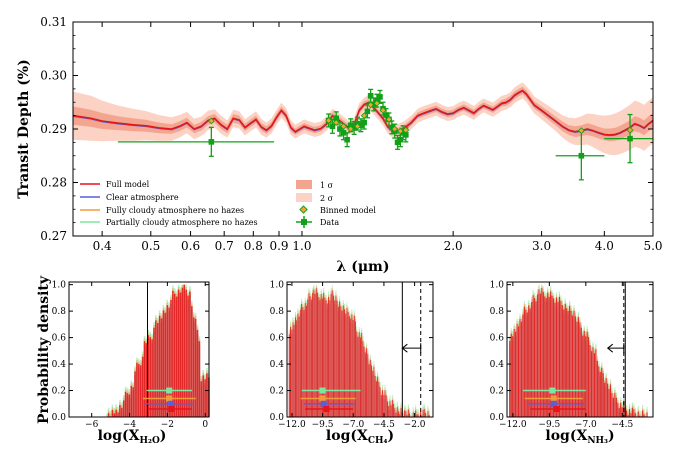  What do you see at coordinates (420, 117) in the screenshot?
I see `binned-model-points` at bounding box center [420, 117].